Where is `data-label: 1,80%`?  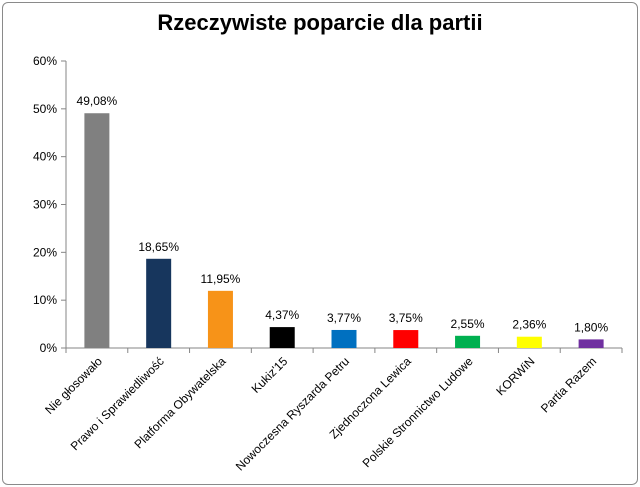
data-label: 1,80% is located at coordinates (591, 327).